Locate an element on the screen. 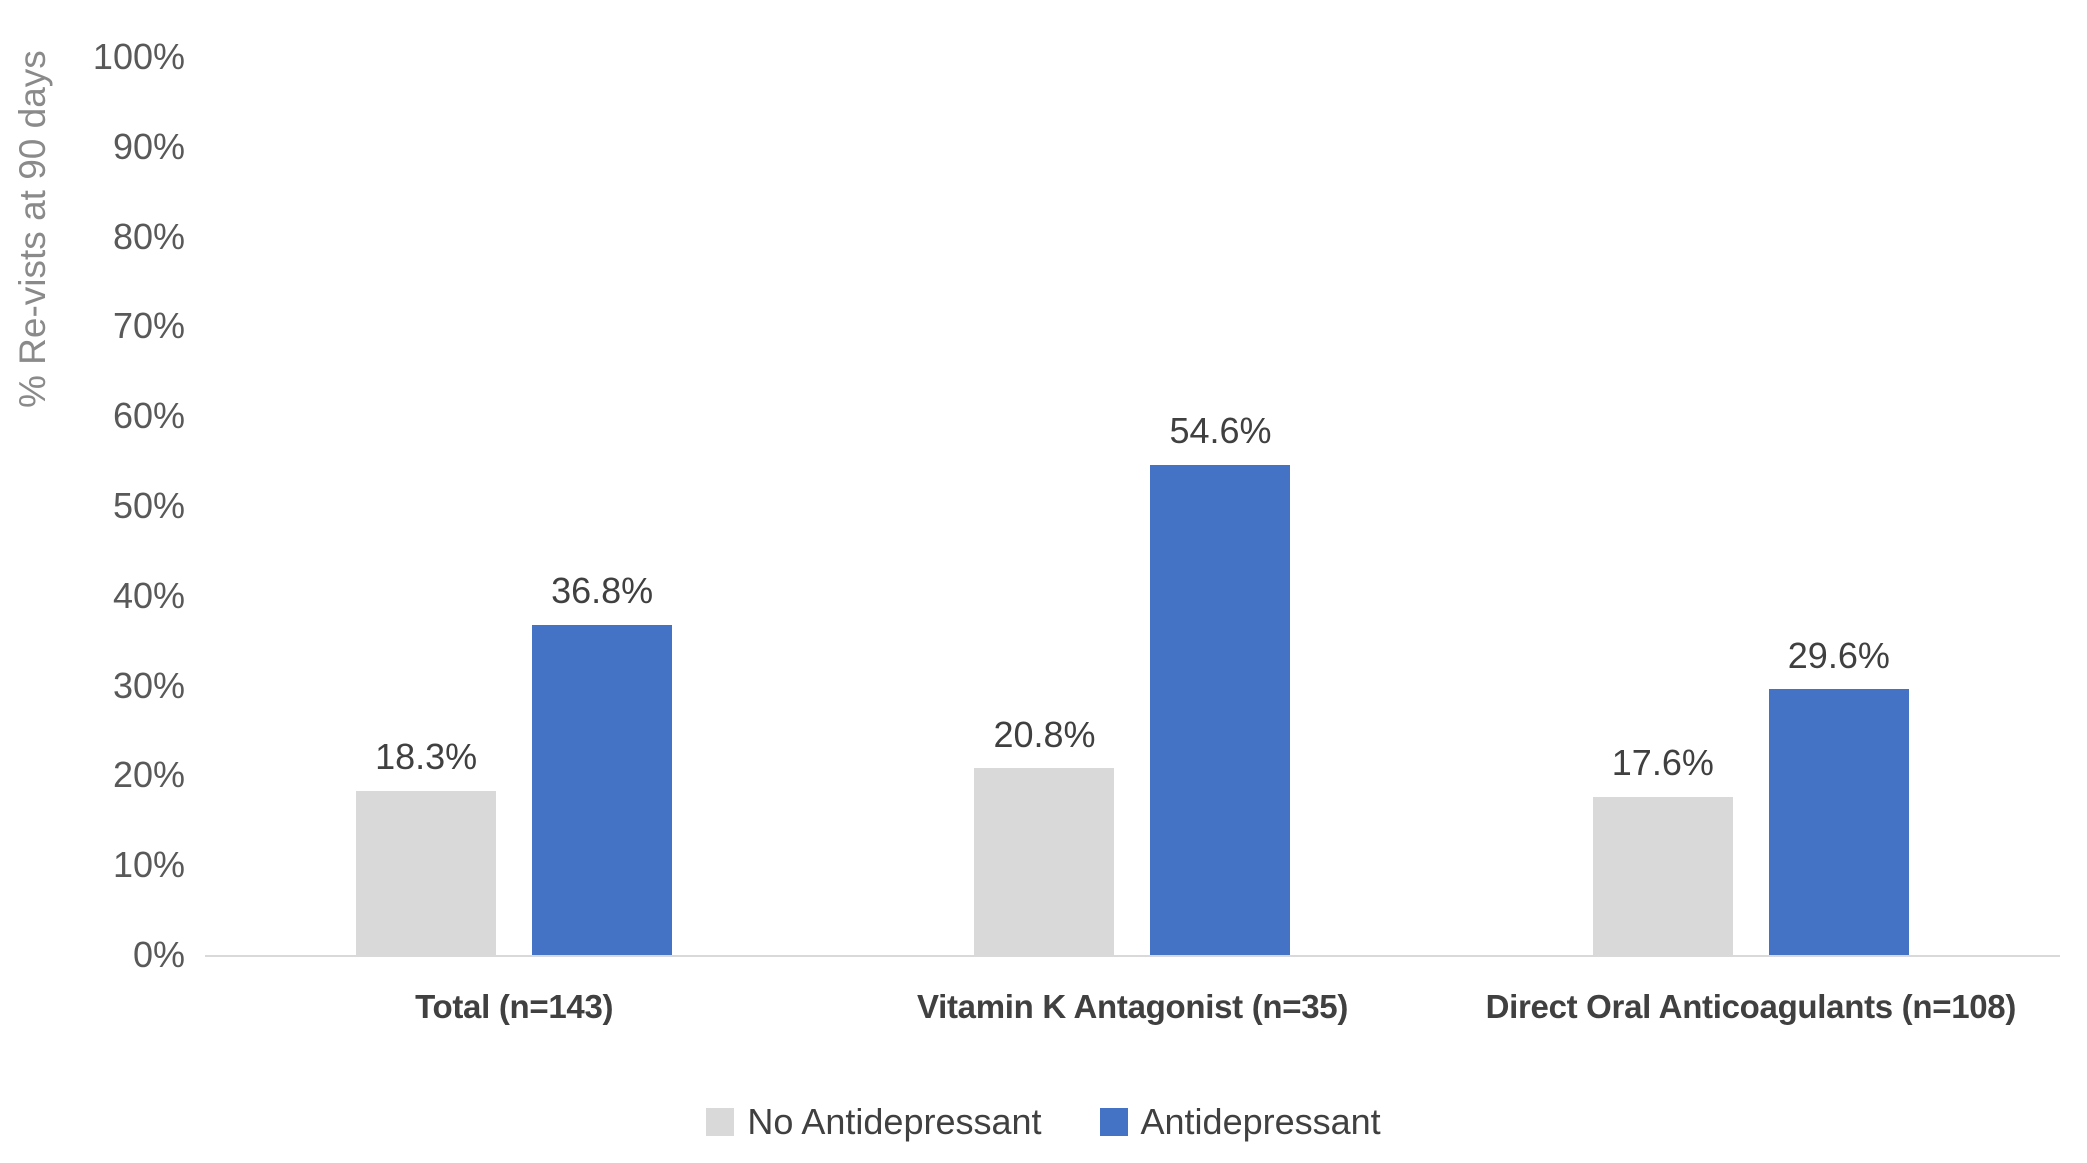 This screenshot has width=2087, height=1163. bar-wrap: 36.8% is located at coordinates (602, 763).